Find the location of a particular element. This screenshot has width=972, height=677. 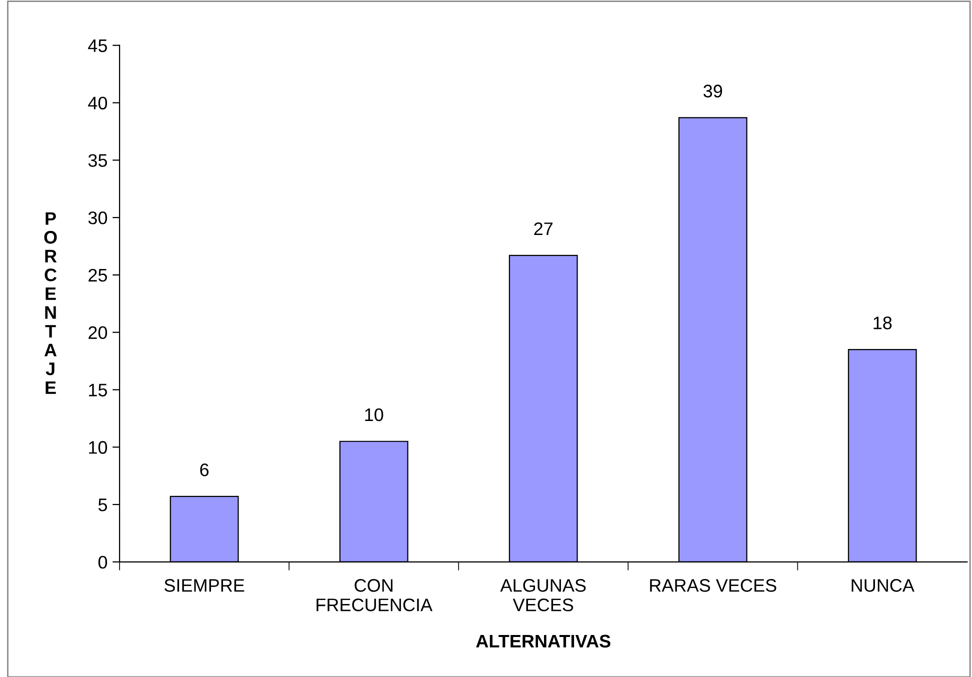

y-tick-label: 5 is located at coordinates (102, 505).